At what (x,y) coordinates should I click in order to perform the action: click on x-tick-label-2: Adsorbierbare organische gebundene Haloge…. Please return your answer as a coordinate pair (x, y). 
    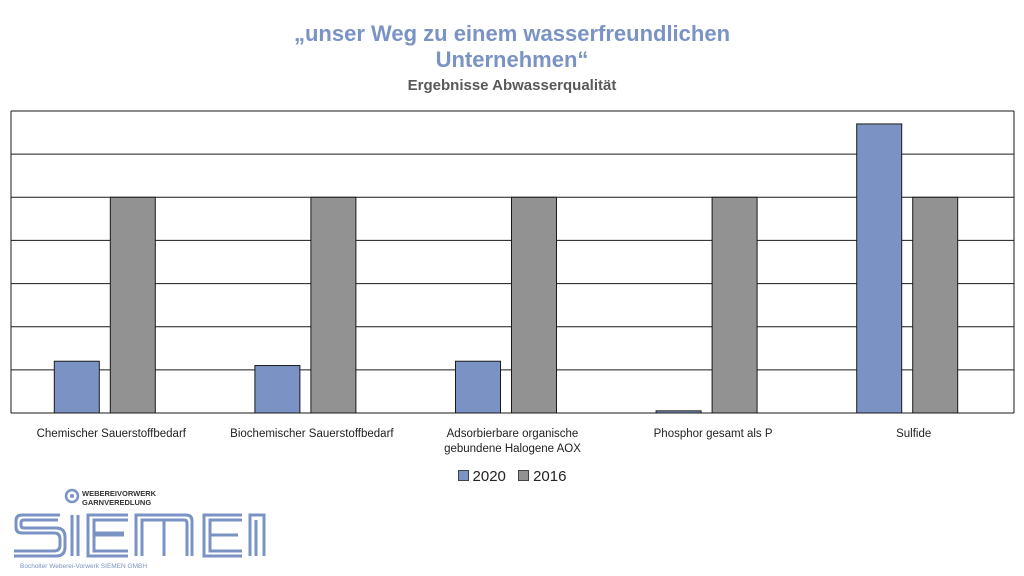
    Looking at the image, I should click on (512, 441).